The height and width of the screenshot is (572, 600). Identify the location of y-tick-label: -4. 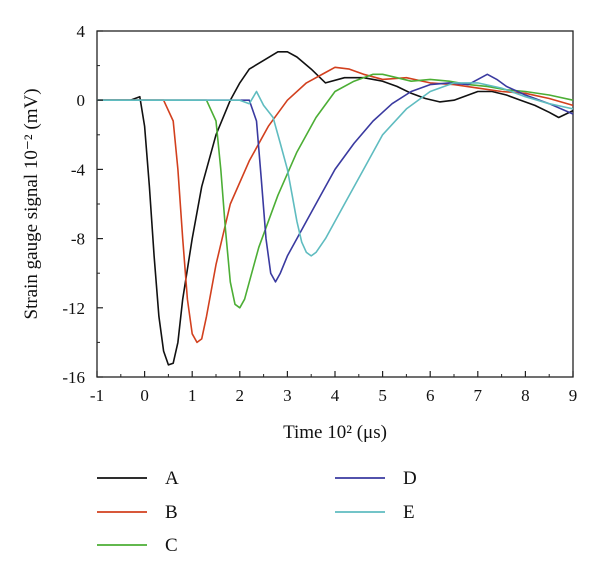
(78, 169).